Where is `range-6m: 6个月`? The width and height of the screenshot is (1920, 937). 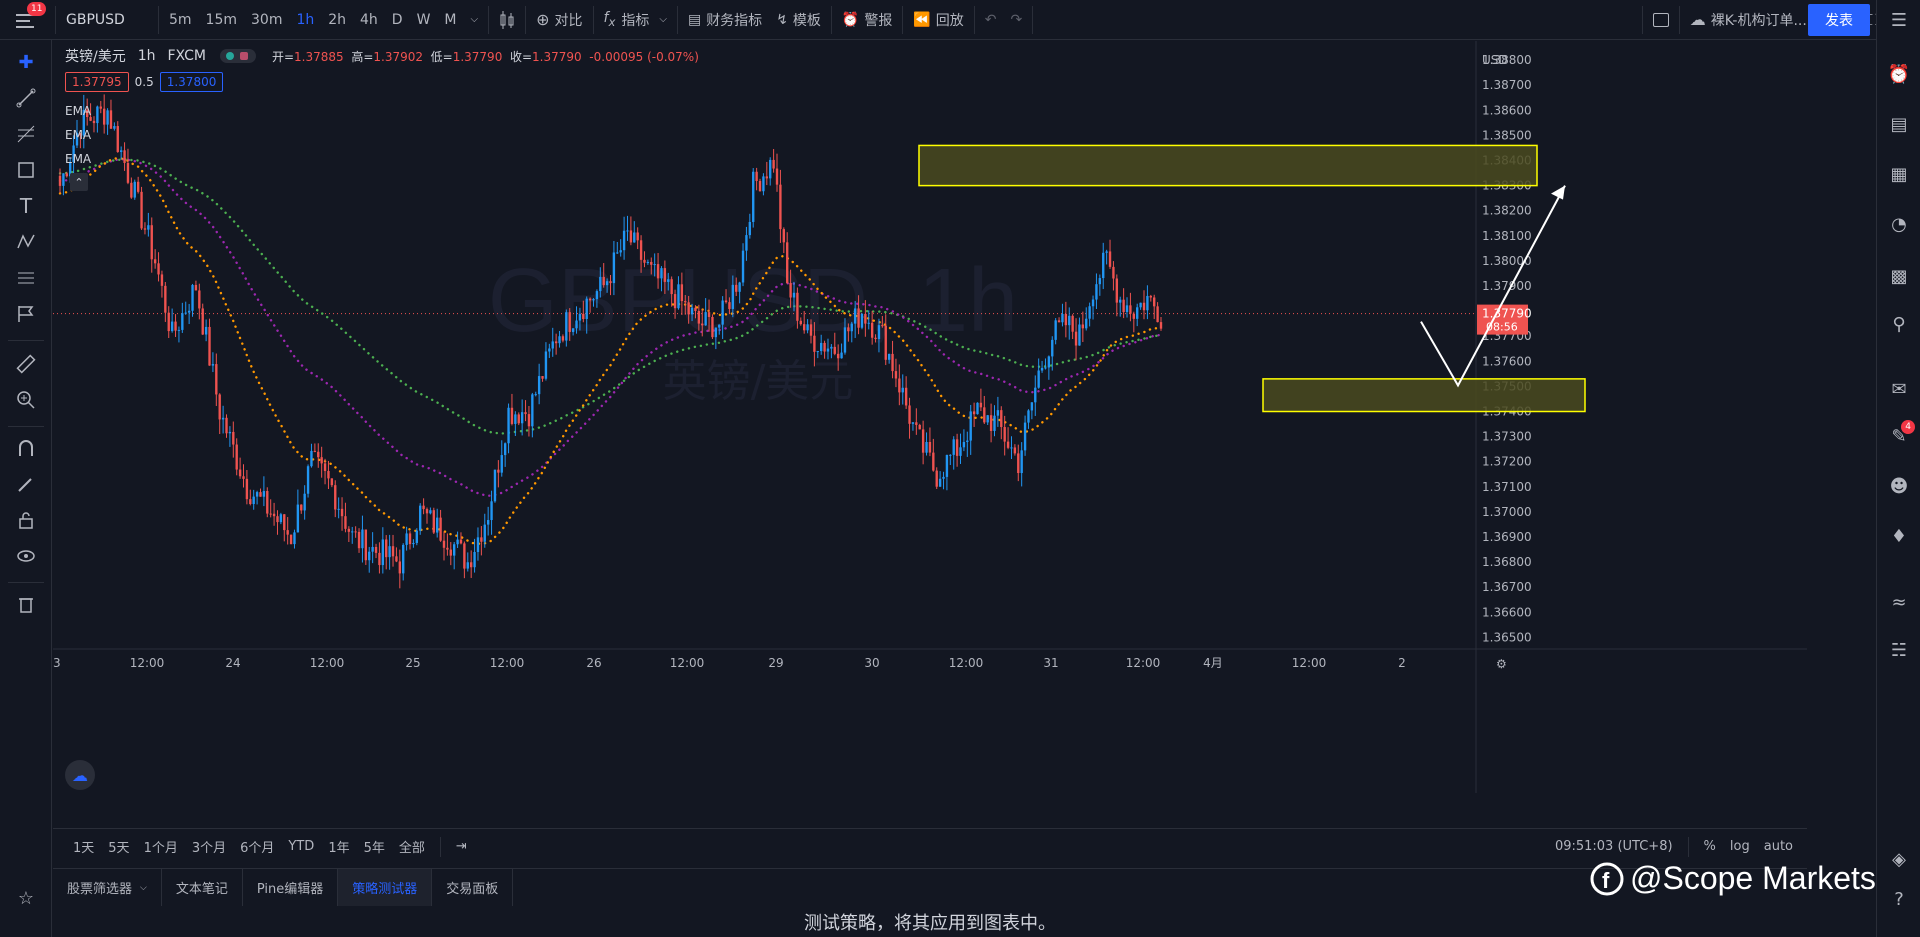
range-6m: 6个月 is located at coordinates (257, 848).